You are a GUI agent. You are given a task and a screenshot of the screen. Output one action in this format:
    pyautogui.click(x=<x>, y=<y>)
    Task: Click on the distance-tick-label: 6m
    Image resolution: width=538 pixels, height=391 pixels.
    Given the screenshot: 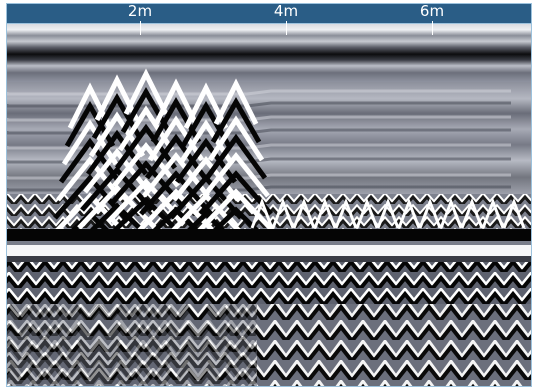 What is the action you would take?
    pyautogui.click(x=432, y=11)
    